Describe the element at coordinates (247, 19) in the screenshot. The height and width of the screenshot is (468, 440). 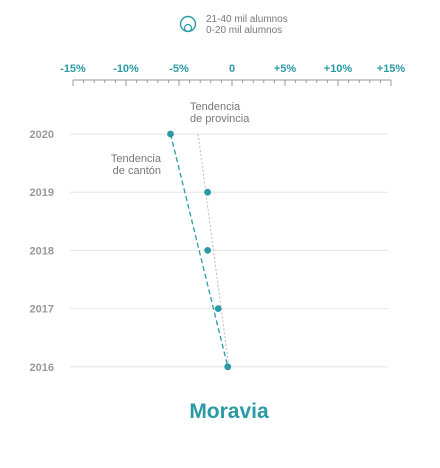
I see `legend-item-large: 21-40 mil alumnos` at that location.